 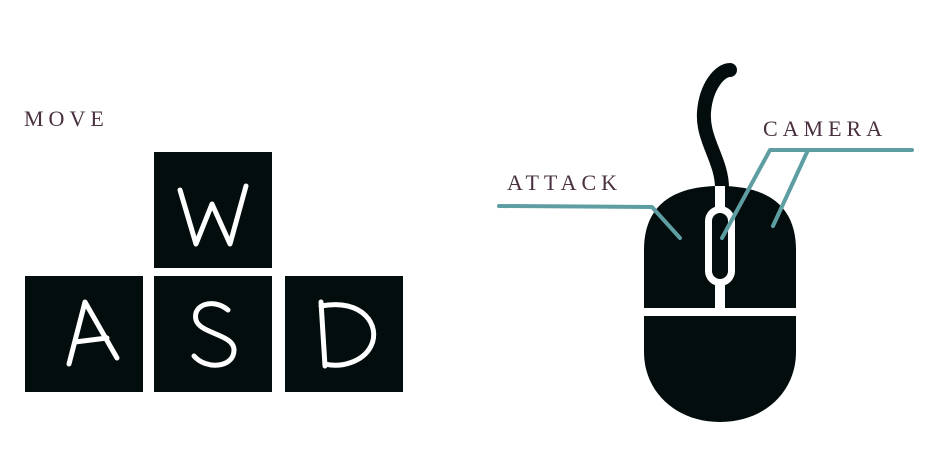 What do you see at coordinates (66, 118) in the screenshot?
I see `move-label: MOVE` at bounding box center [66, 118].